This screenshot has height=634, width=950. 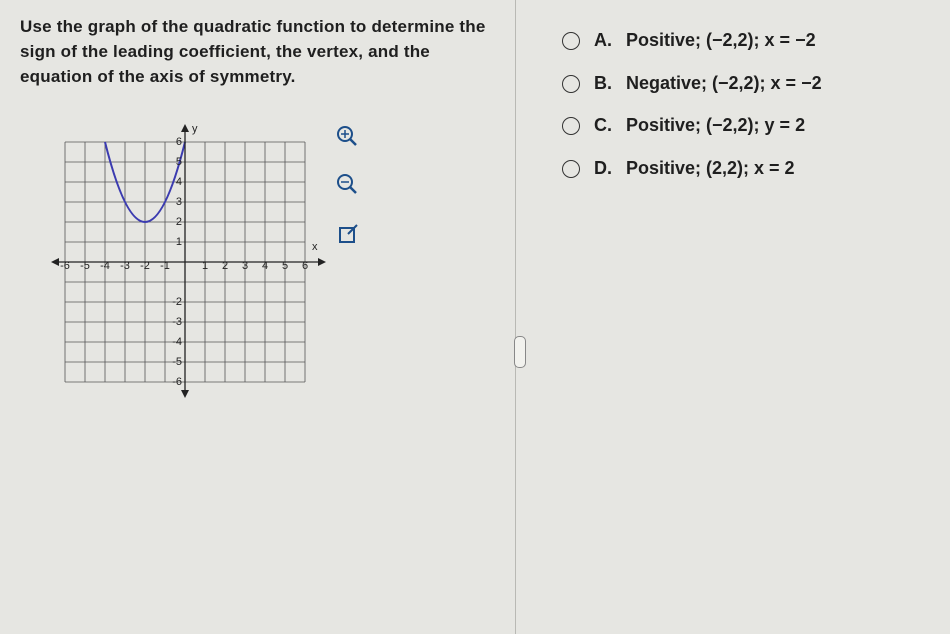 What do you see at coordinates (179, 242) in the screenshot?
I see `y-tick-label: 1` at bounding box center [179, 242].